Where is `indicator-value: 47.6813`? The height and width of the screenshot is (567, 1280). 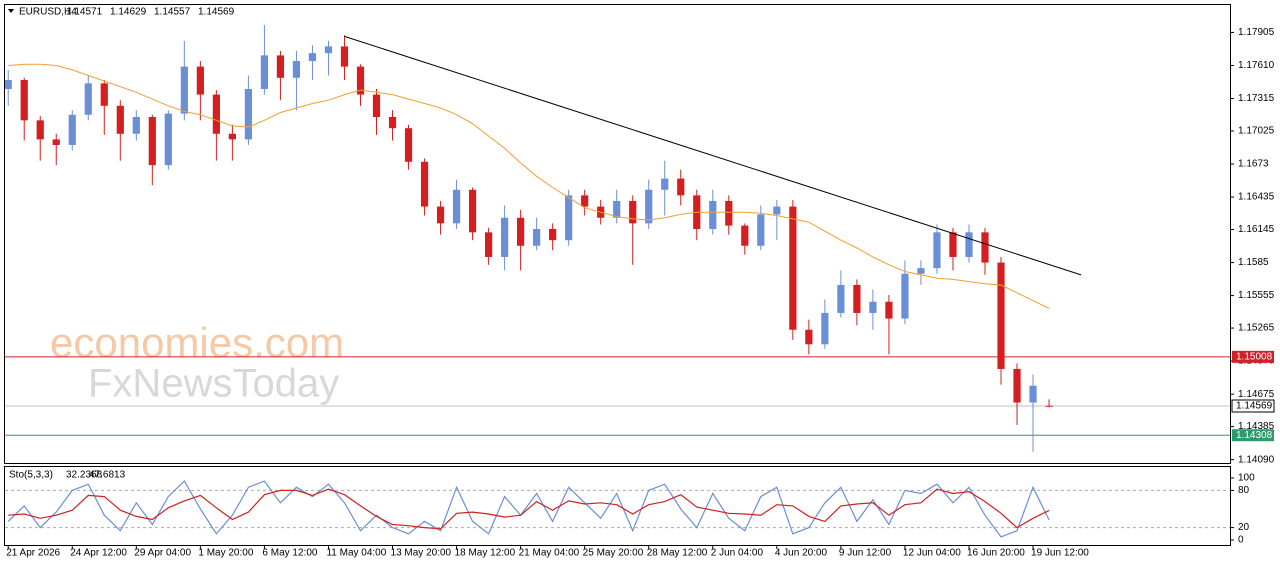
indicator-value: 47.6813 is located at coordinates (107, 475).